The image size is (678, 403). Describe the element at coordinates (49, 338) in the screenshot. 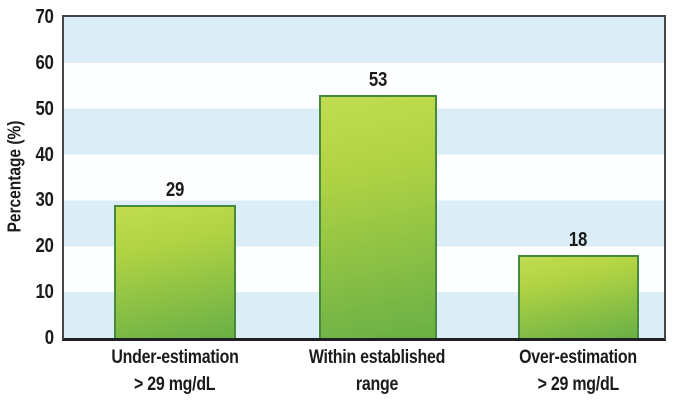

I see `y-tick-label: 0` at that location.